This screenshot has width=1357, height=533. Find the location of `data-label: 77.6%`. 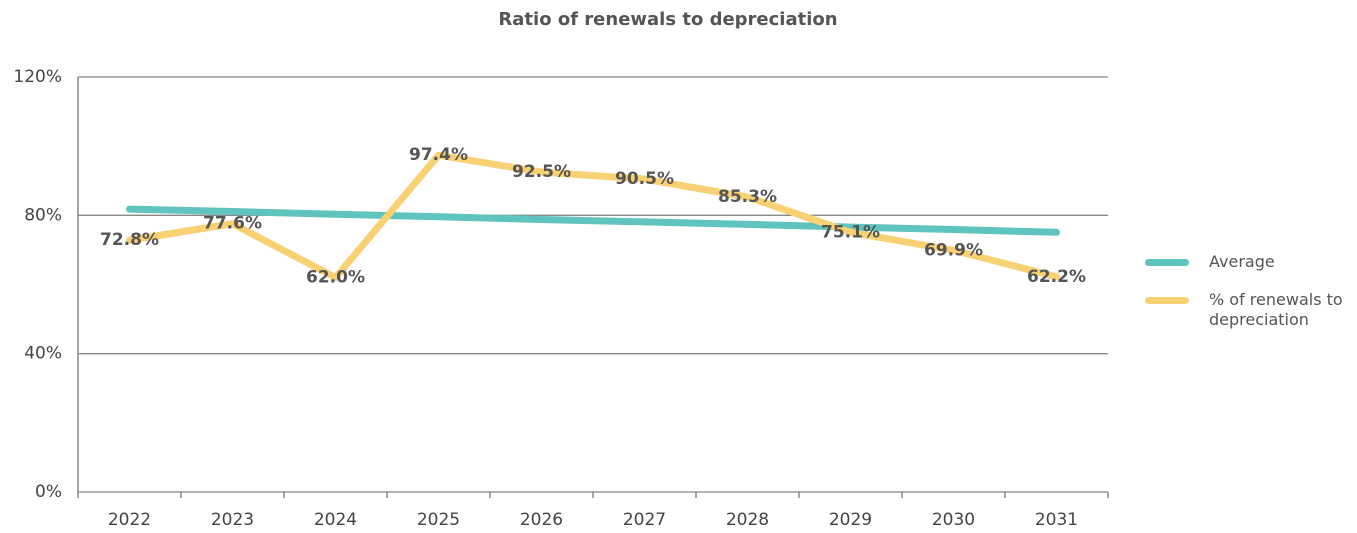

data-label: 77.6% is located at coordinates (232, 224).